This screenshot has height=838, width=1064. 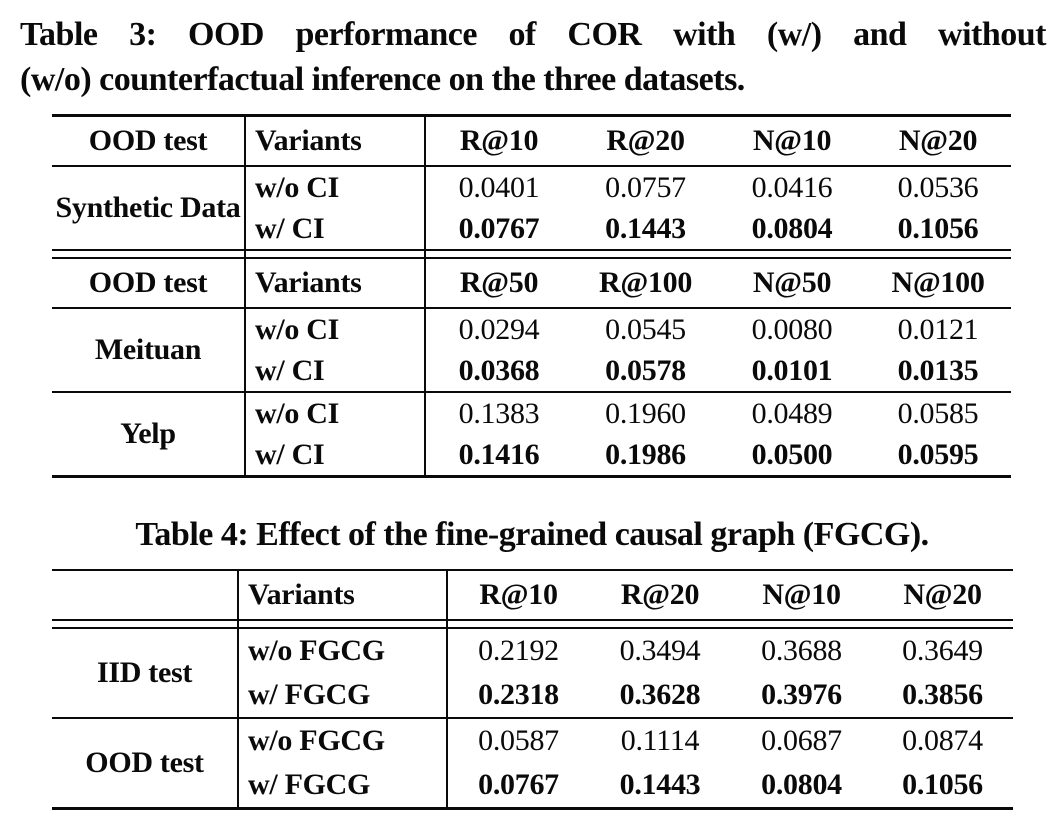 What do you see at coordinates (801, 694) in the screenshot?
I see `value-cell: 0.3976` at bounding box center [801, 694].